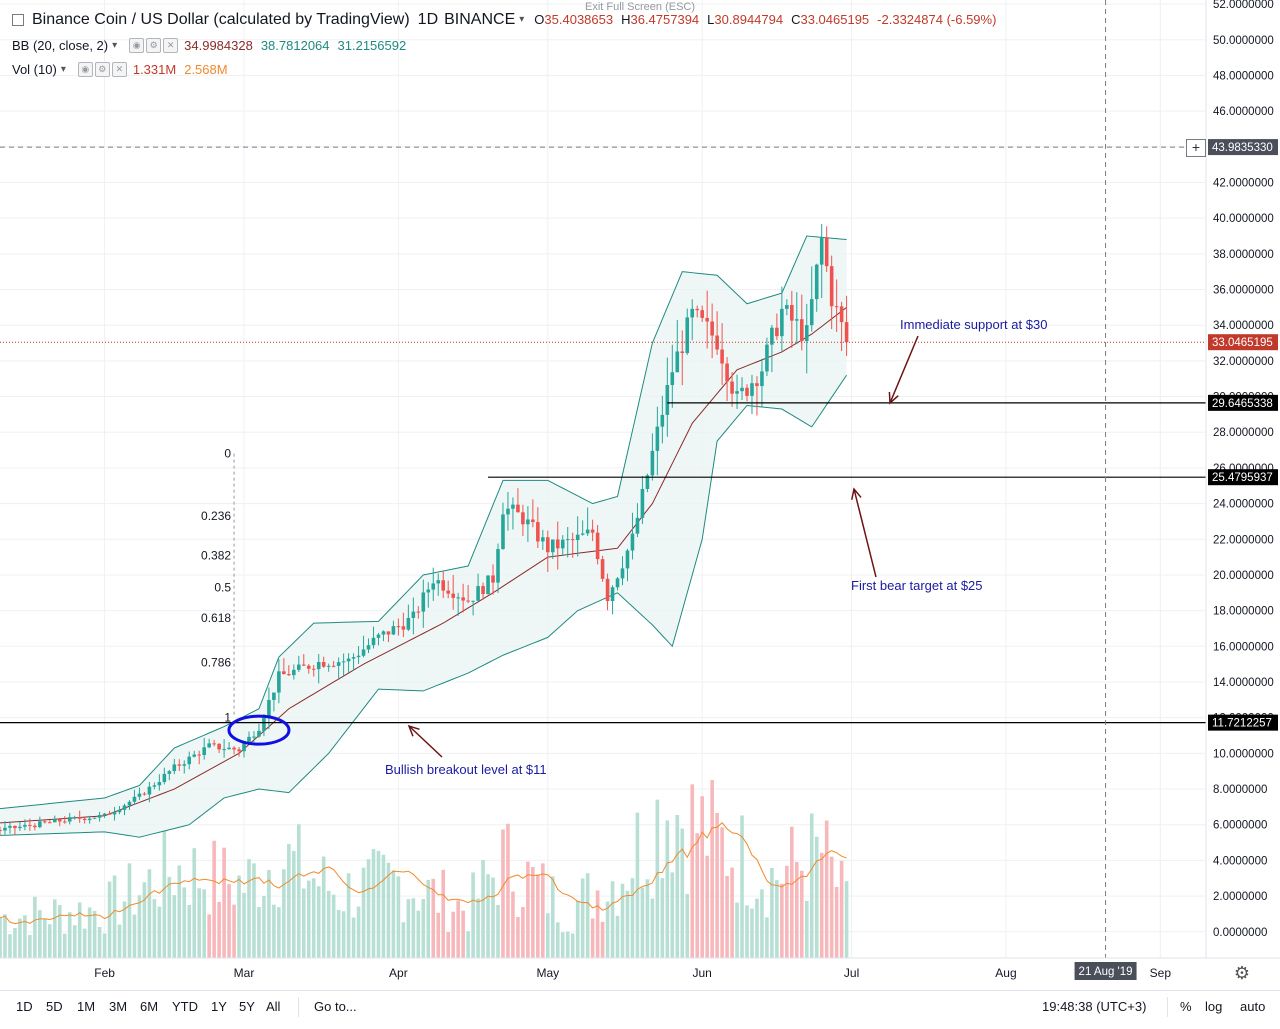  What do you see at coordinates (423, 873) in the screenshot?
I see `volume-ma-line` at bounding box center [423, 873].